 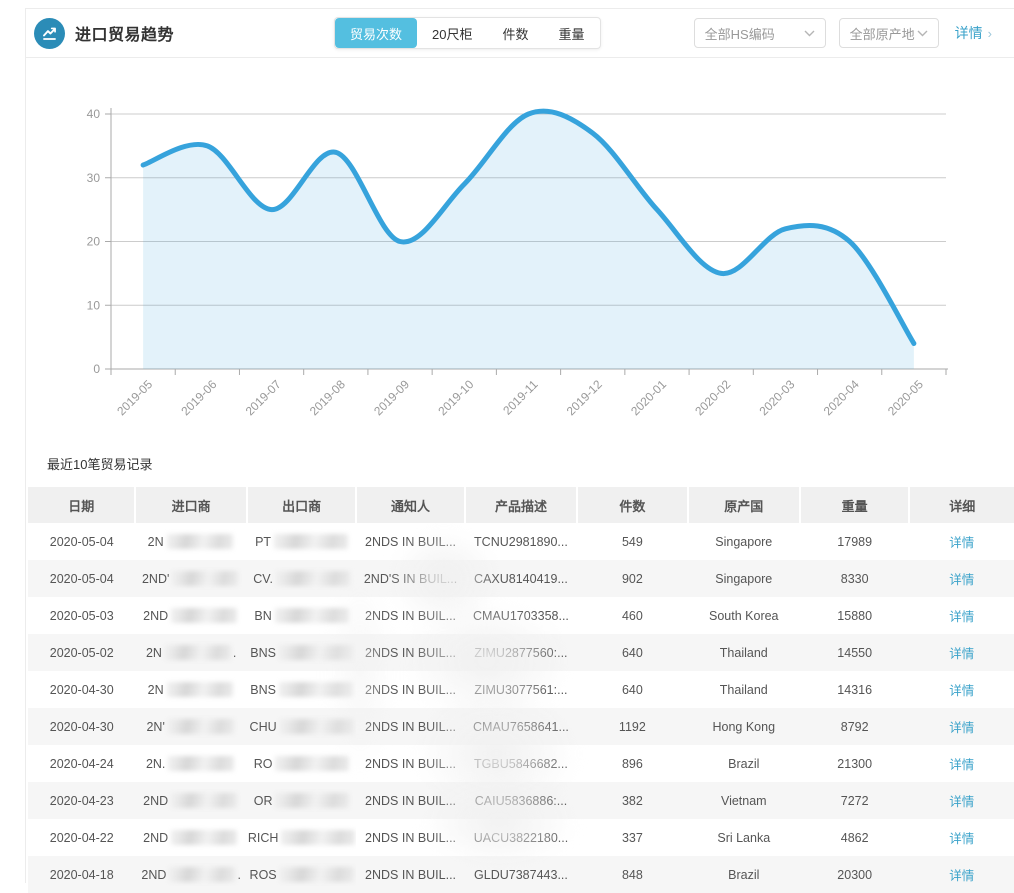 What do you see at coordinates (100, 464) in the screenshot?
I see `section-title: 最近10笔贸易记录` at bounding box center [100, 464].